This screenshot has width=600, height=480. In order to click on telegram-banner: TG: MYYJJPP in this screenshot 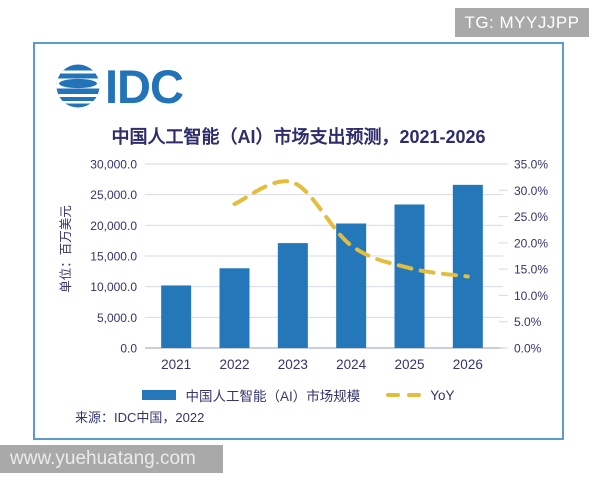, I will do `click(522, 22)`.